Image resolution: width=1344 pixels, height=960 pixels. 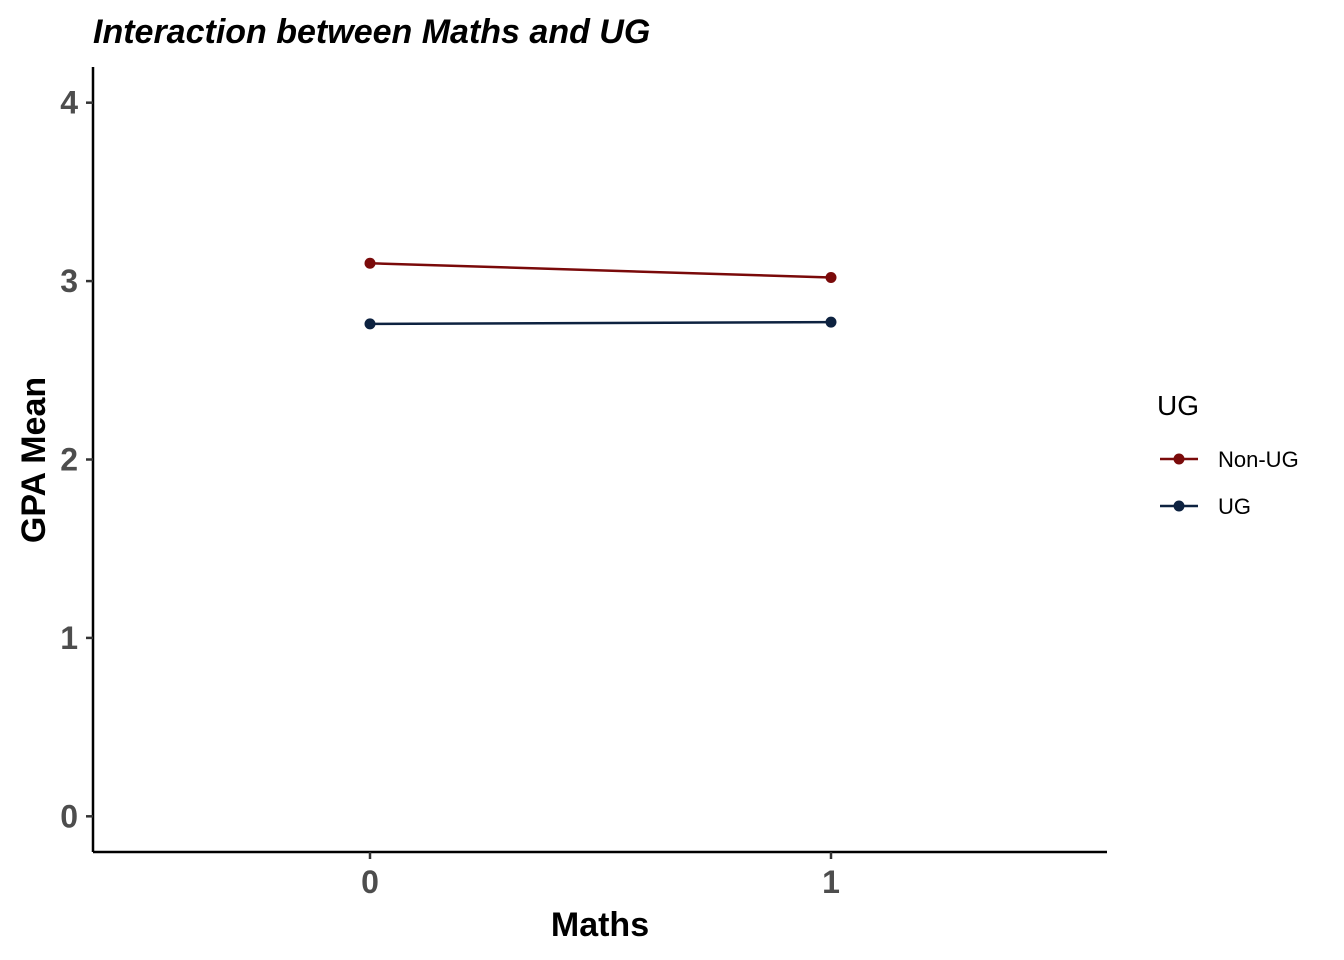 What do you see at coordinates (69, 638) in the screenshot?
I see `y-tick-label: 1` at bounding box center [69, 638].